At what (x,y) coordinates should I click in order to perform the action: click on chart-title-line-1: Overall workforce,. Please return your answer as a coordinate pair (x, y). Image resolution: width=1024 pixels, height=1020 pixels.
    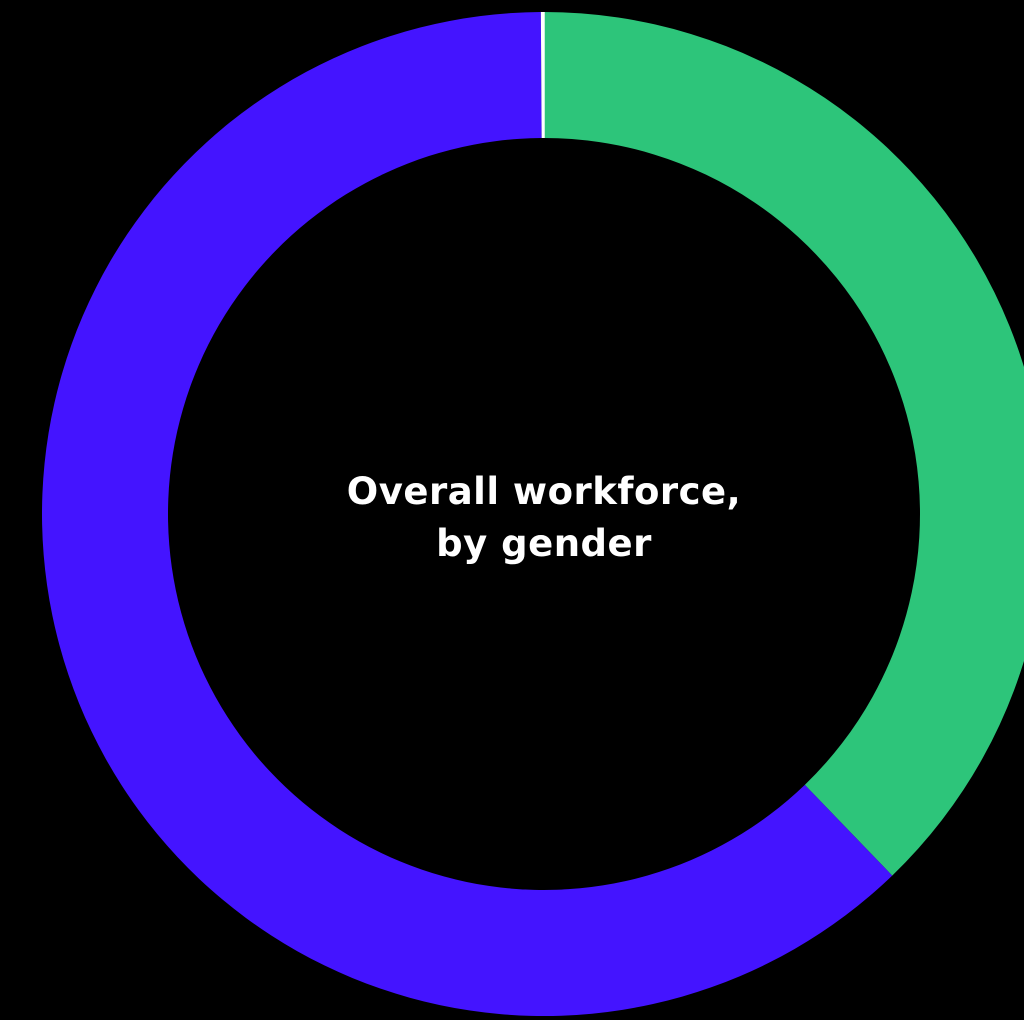
    Looking at the image, I should click on (544, 491).